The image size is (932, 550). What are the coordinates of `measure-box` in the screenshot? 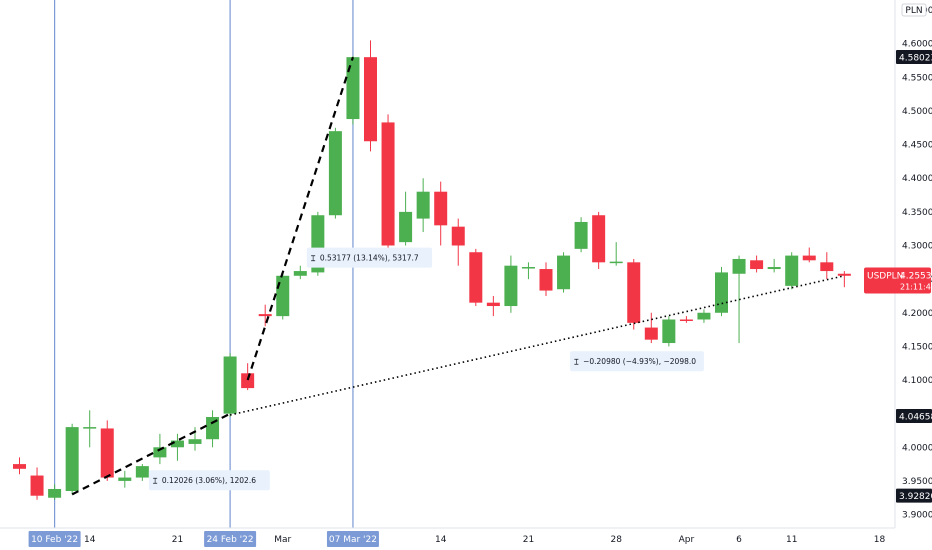 It's located at (637, 361).